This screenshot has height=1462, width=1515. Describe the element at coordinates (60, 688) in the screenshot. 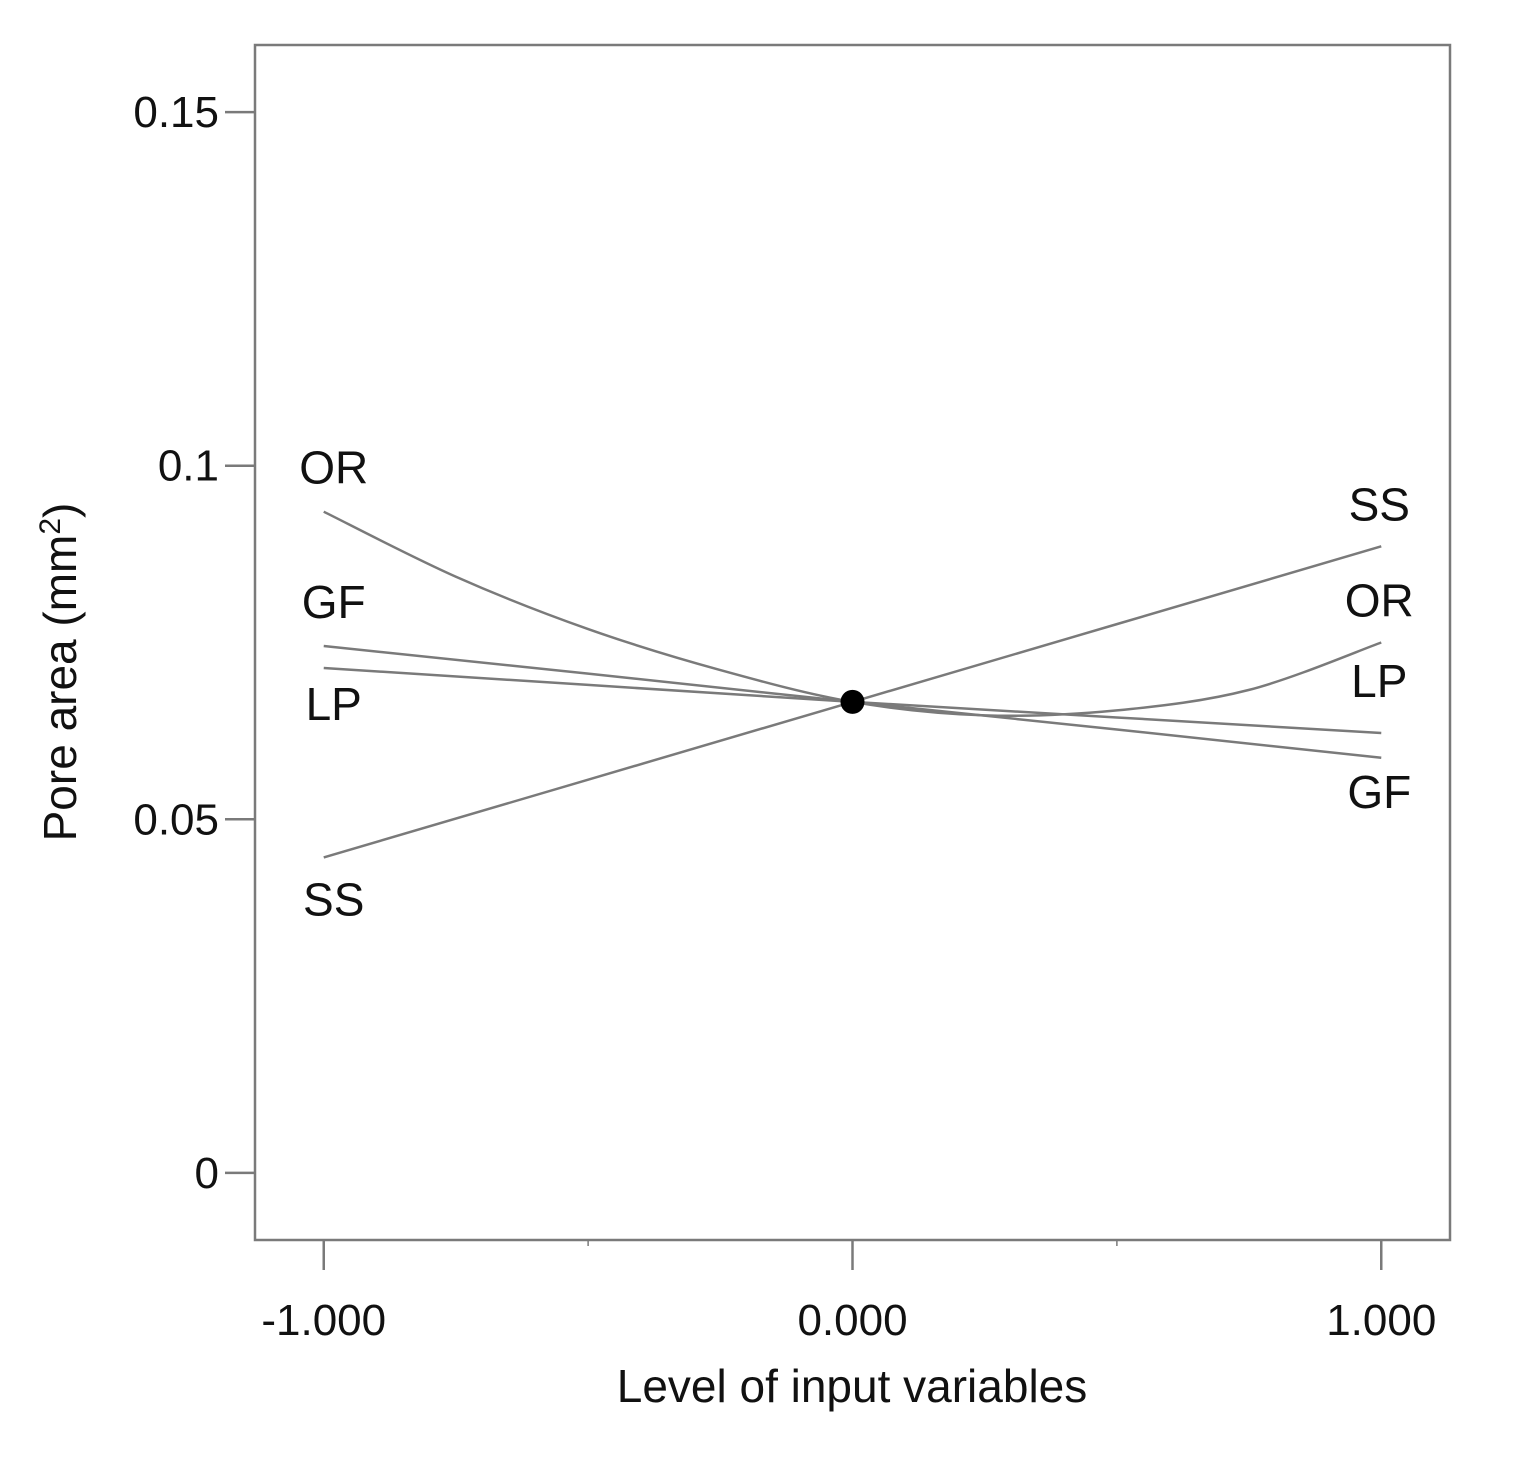

I see `y-axis-title-main: Pore area (mm` at that location.